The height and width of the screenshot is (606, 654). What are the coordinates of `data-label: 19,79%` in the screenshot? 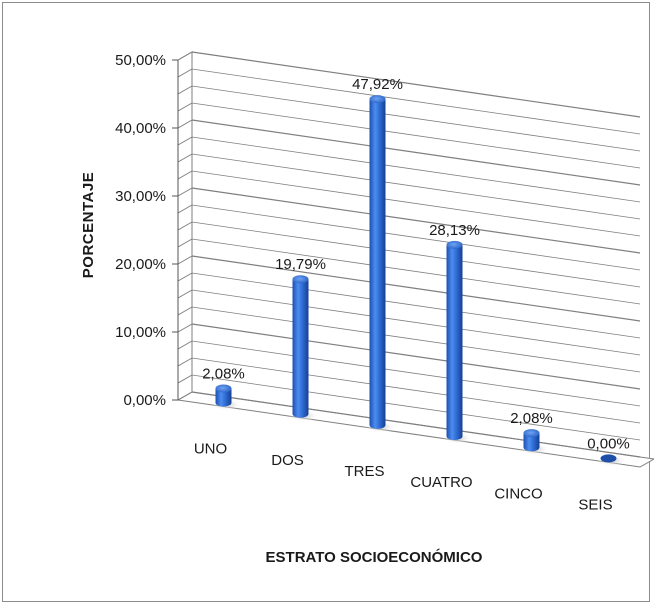 It's located at (300, 264).